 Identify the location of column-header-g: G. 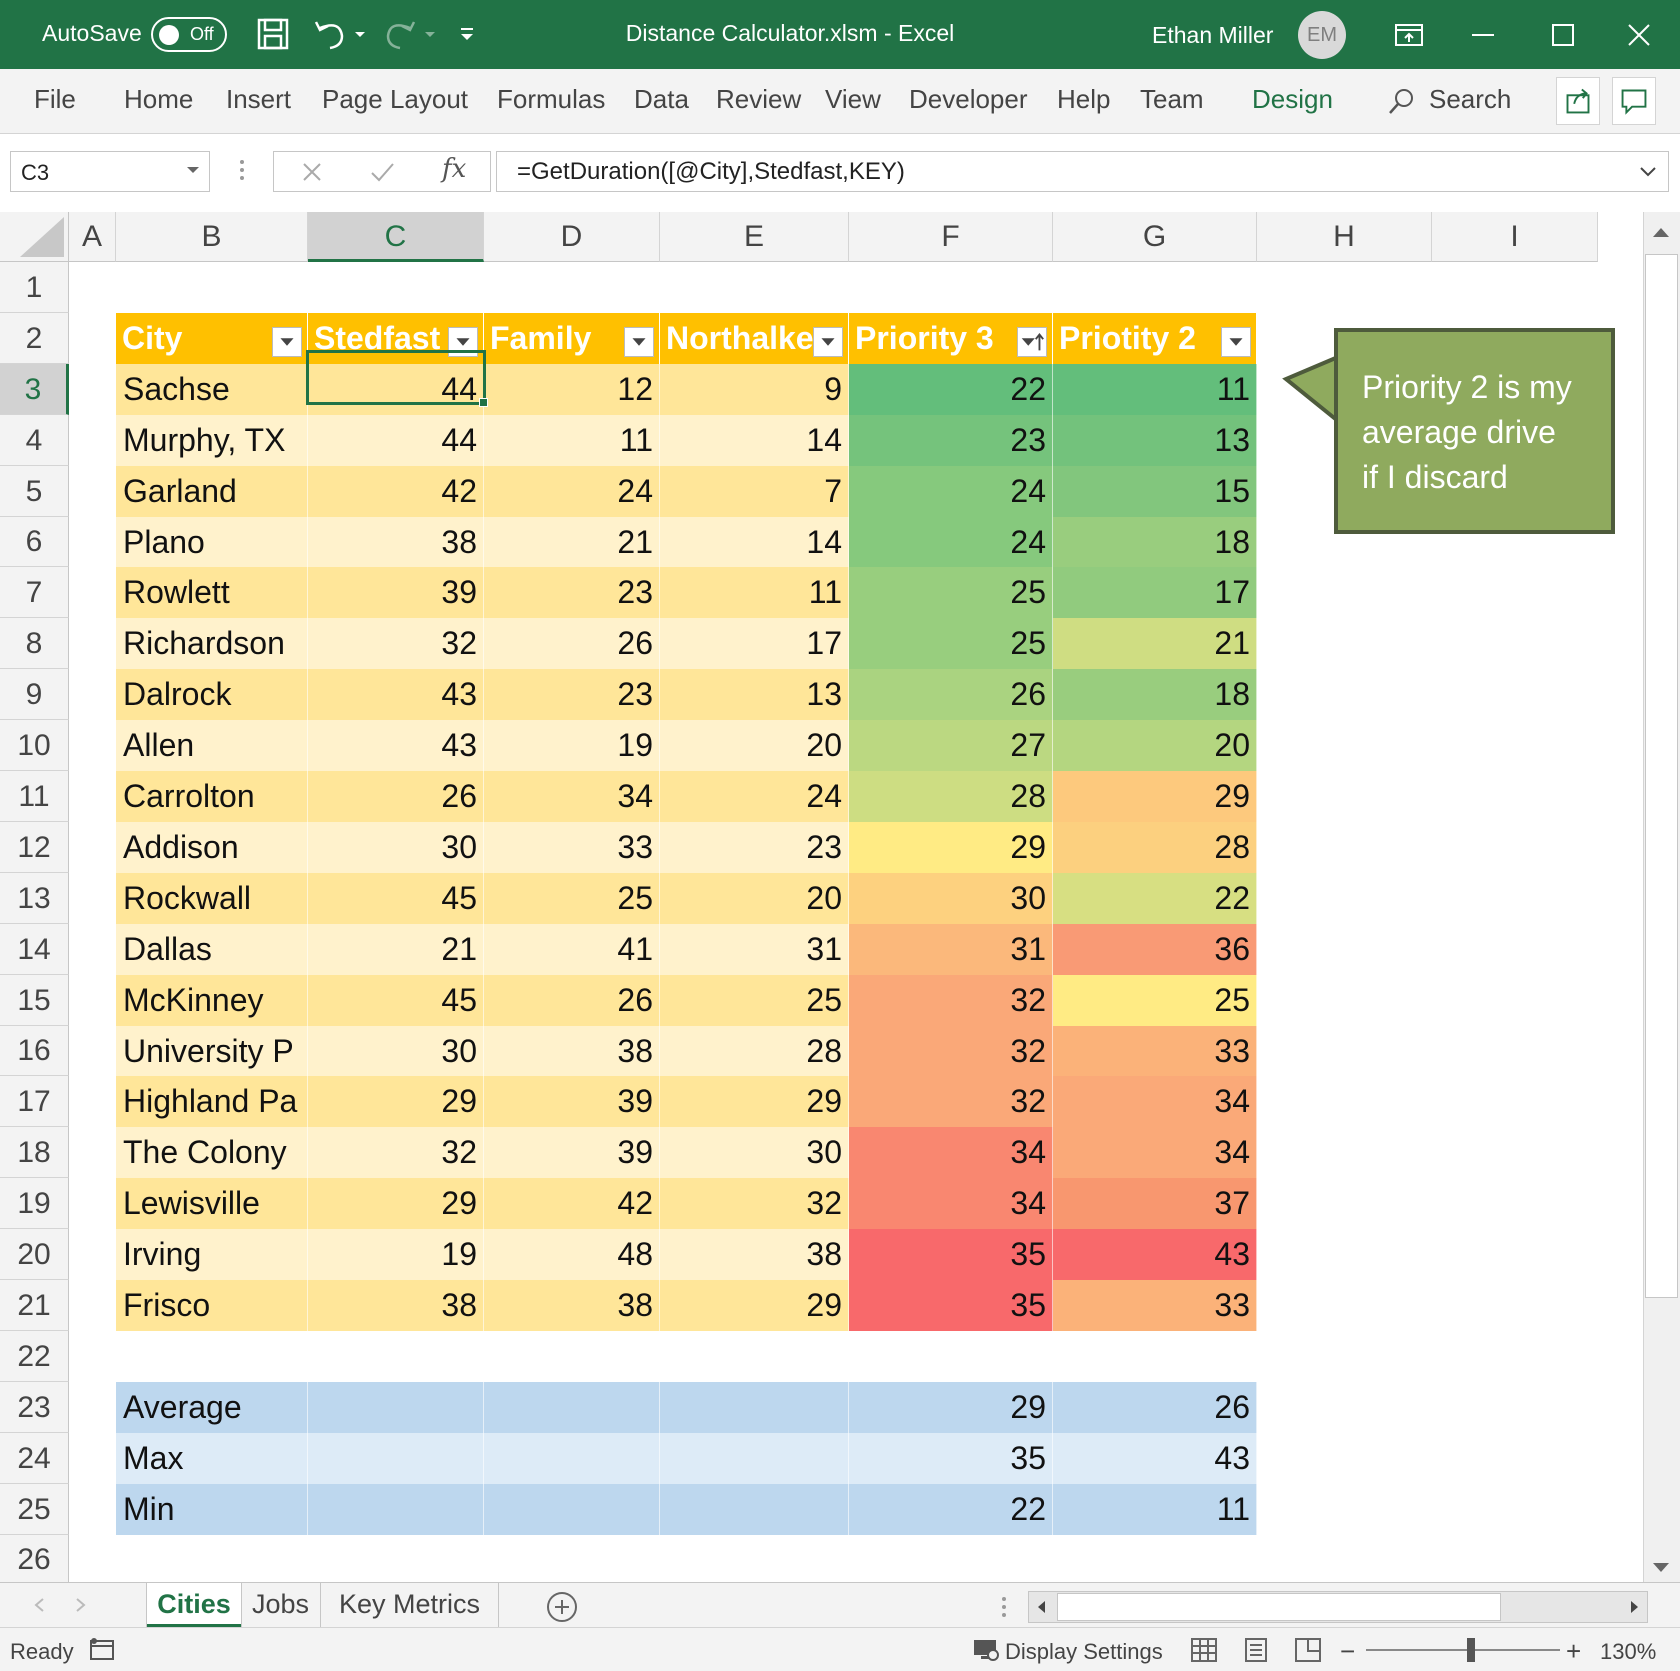
(1155, 237).